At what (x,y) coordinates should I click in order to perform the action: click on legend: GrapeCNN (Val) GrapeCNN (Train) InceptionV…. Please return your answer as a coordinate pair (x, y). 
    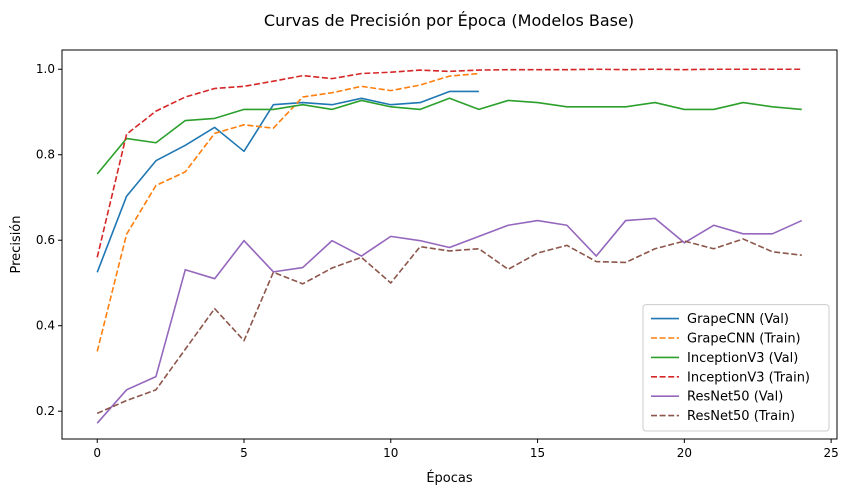
    Looking at the image, I should click on (736, 368).